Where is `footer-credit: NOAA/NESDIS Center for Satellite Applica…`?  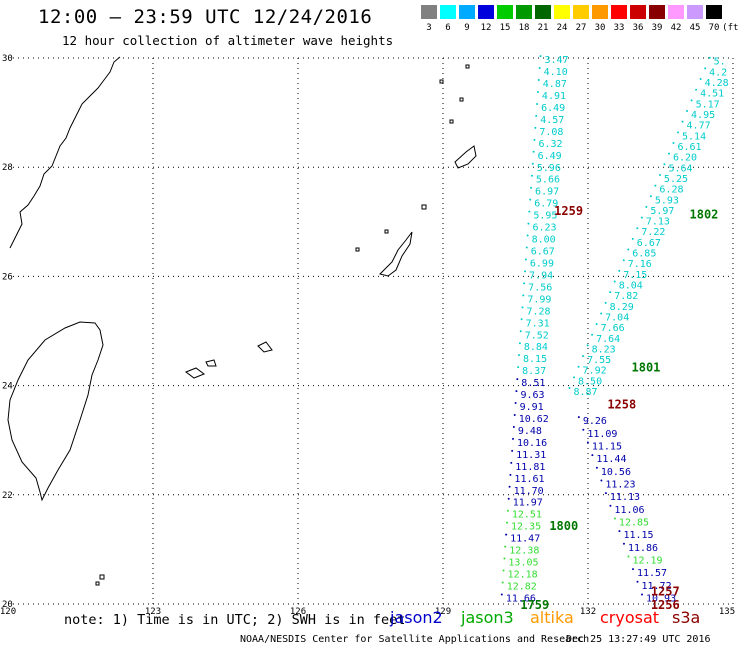
footer-credit: NOAA/NESDIS Center for Satellite Applica… is located at coordinates (415, 639).